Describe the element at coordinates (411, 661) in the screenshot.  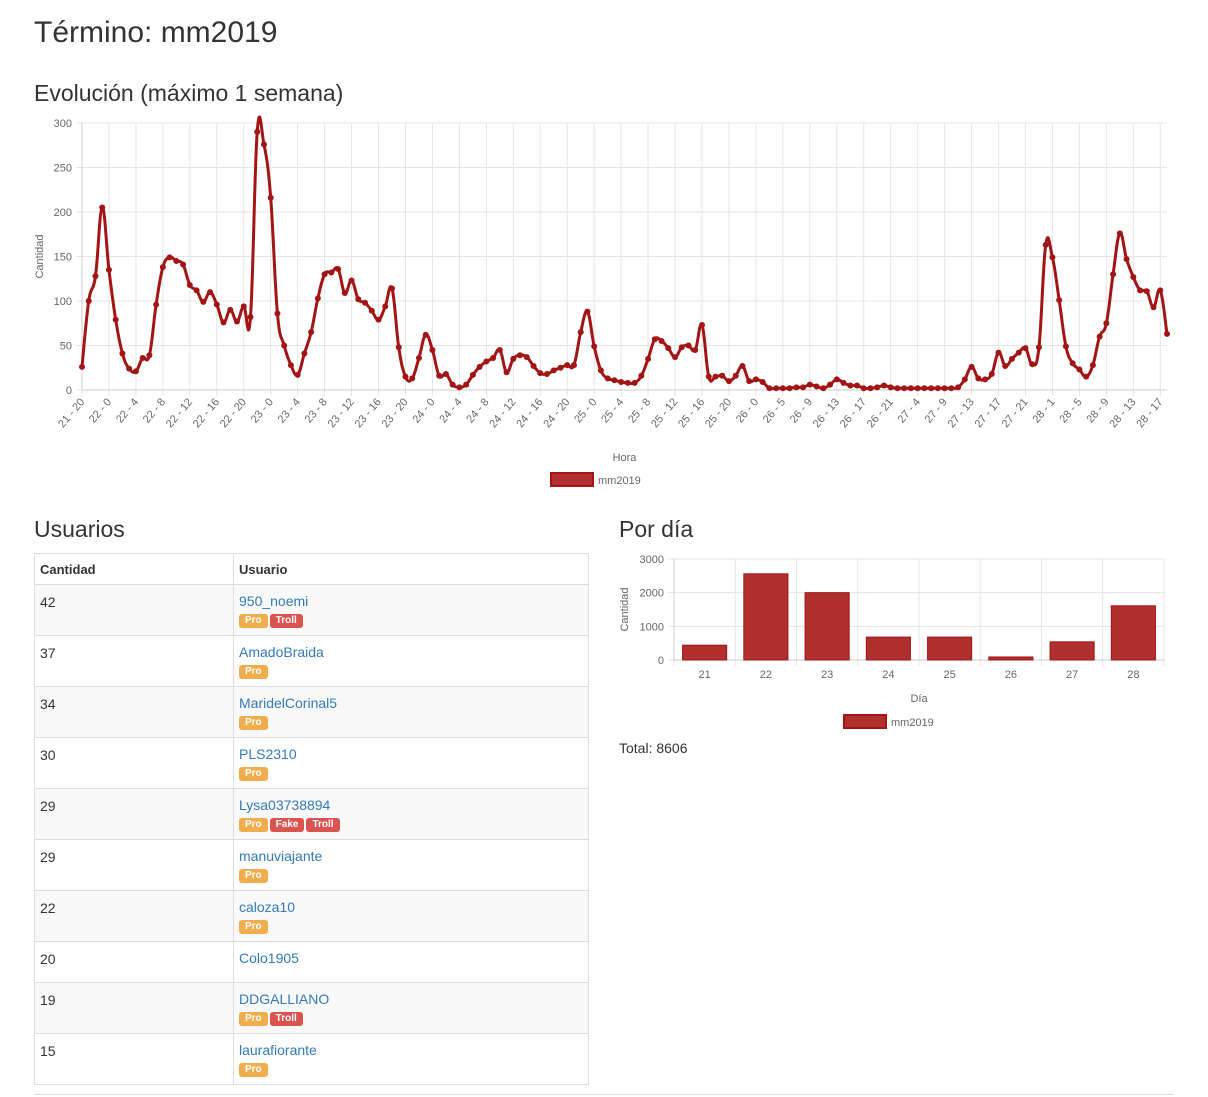
I see `cell-user: AmadoBraida Pro` at that location.